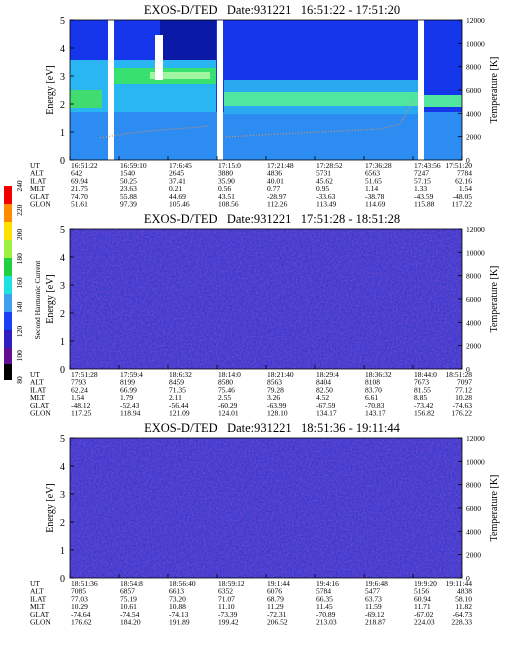 The height and width of the screenshot is (649, 505). Describe the element at coordinates (226, 598) in the screenshot. I see `table-cell: 71.07` at that location.